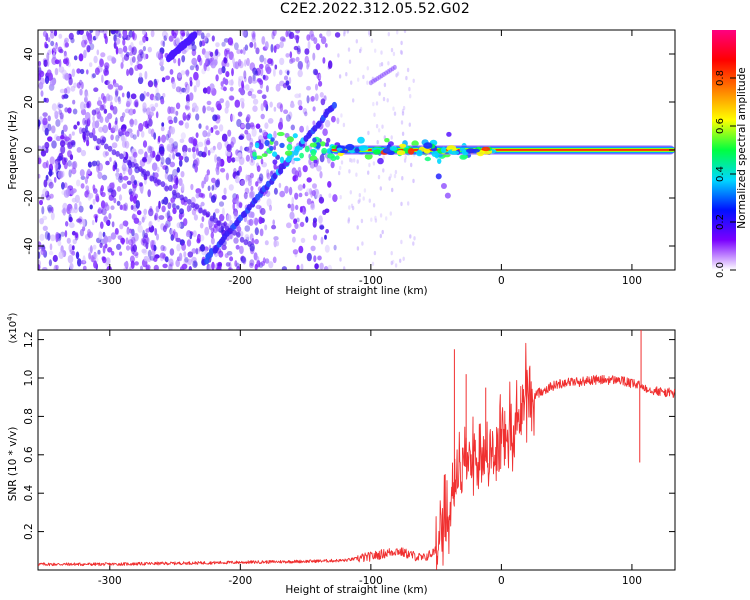 The image size is (750, 600). I want to click on y-tick-label: 0.2, so click(29, 531).